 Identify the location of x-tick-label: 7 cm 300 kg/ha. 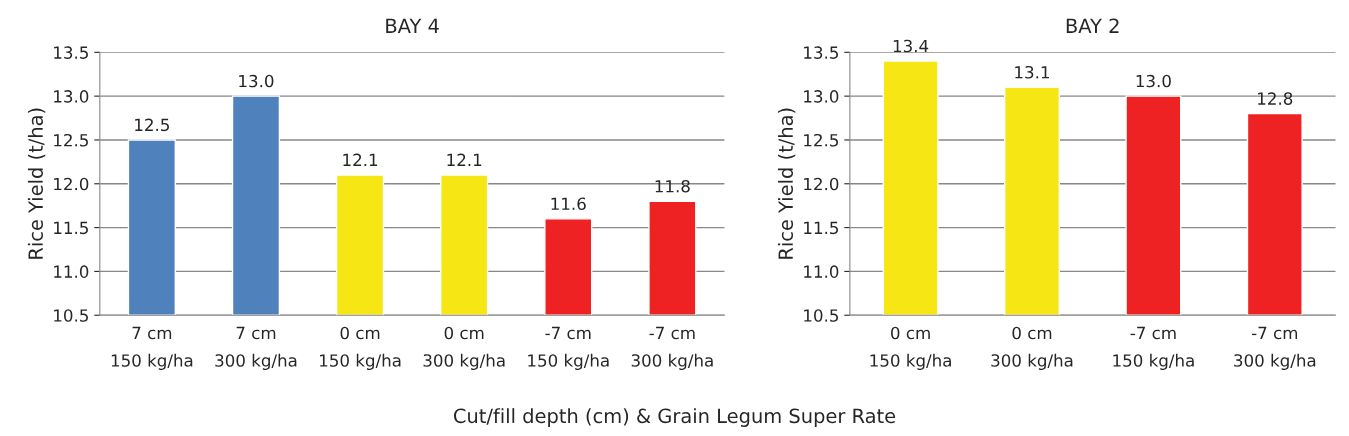
(256, 348).